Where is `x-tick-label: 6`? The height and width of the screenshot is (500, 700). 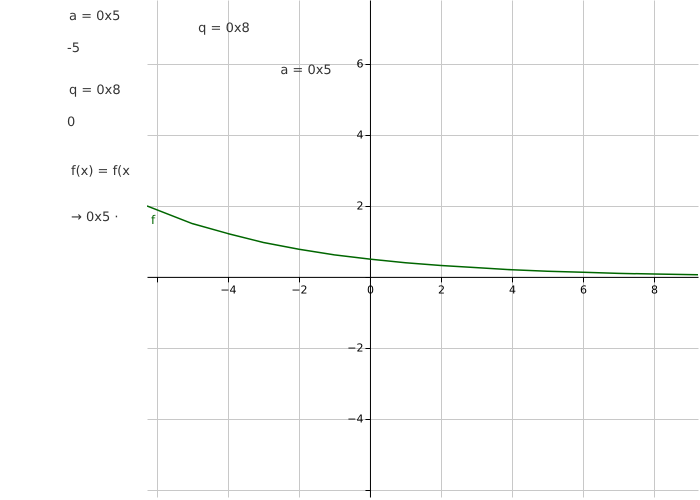 x-tick-label: 6 is located at coordinates (583, 289).